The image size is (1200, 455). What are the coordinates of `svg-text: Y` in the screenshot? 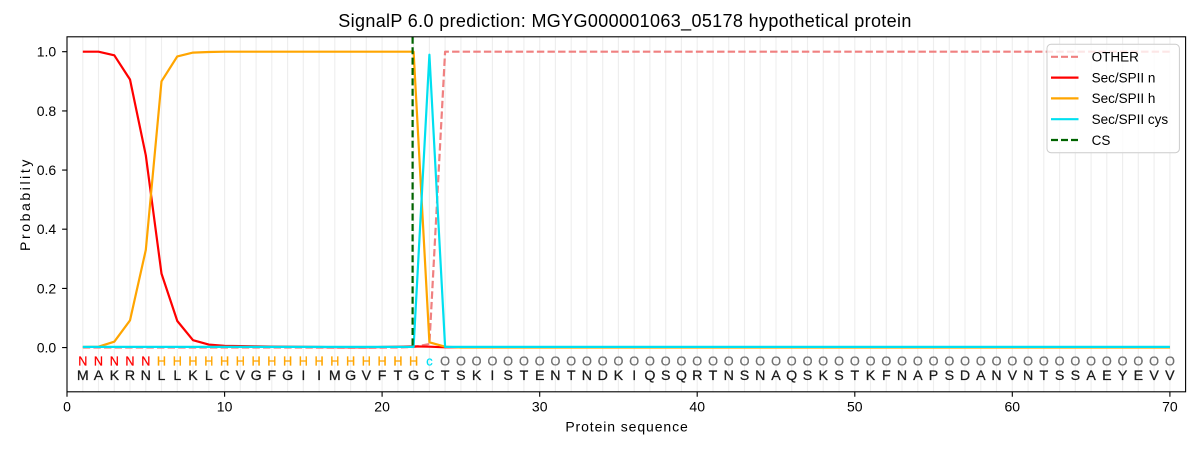 It's located at (1123, 376).